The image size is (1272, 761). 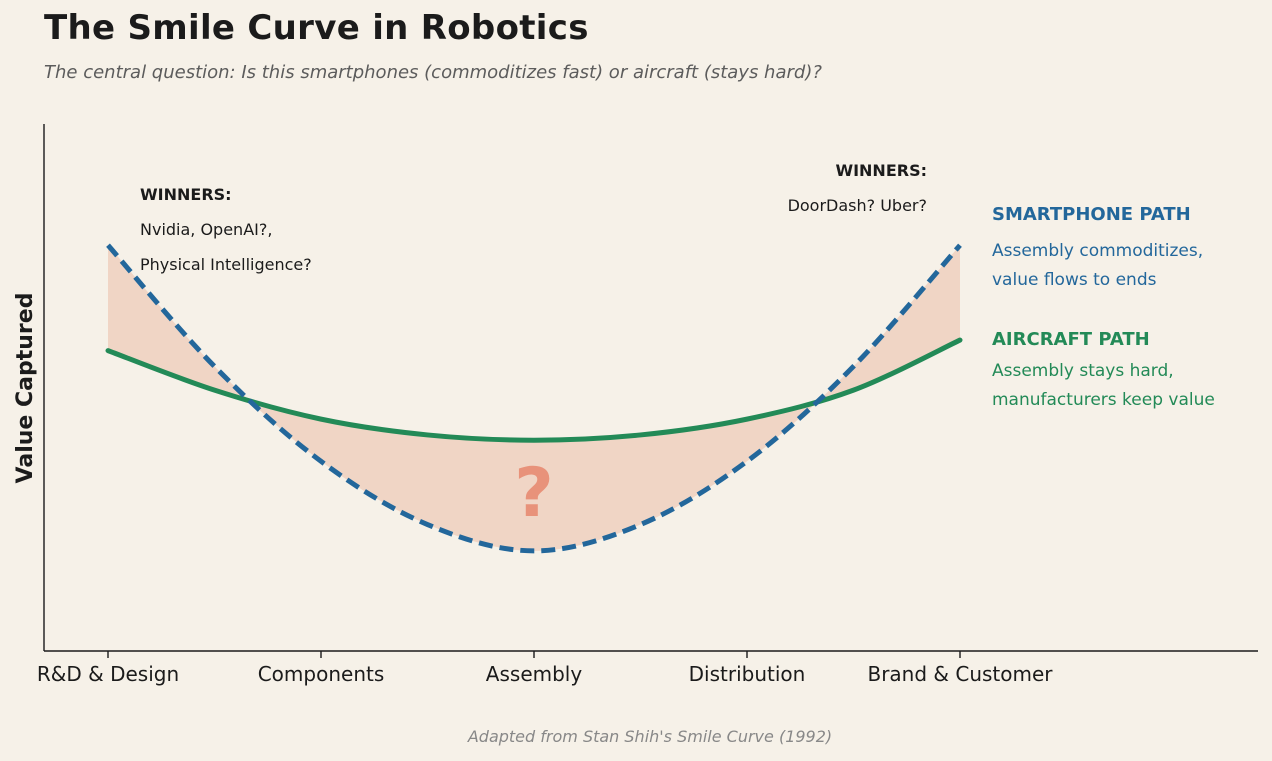 What do you see at coordinates (533, 493) in the screenshot?
I see `question-mark: ?` at bounding box center [533, 493].